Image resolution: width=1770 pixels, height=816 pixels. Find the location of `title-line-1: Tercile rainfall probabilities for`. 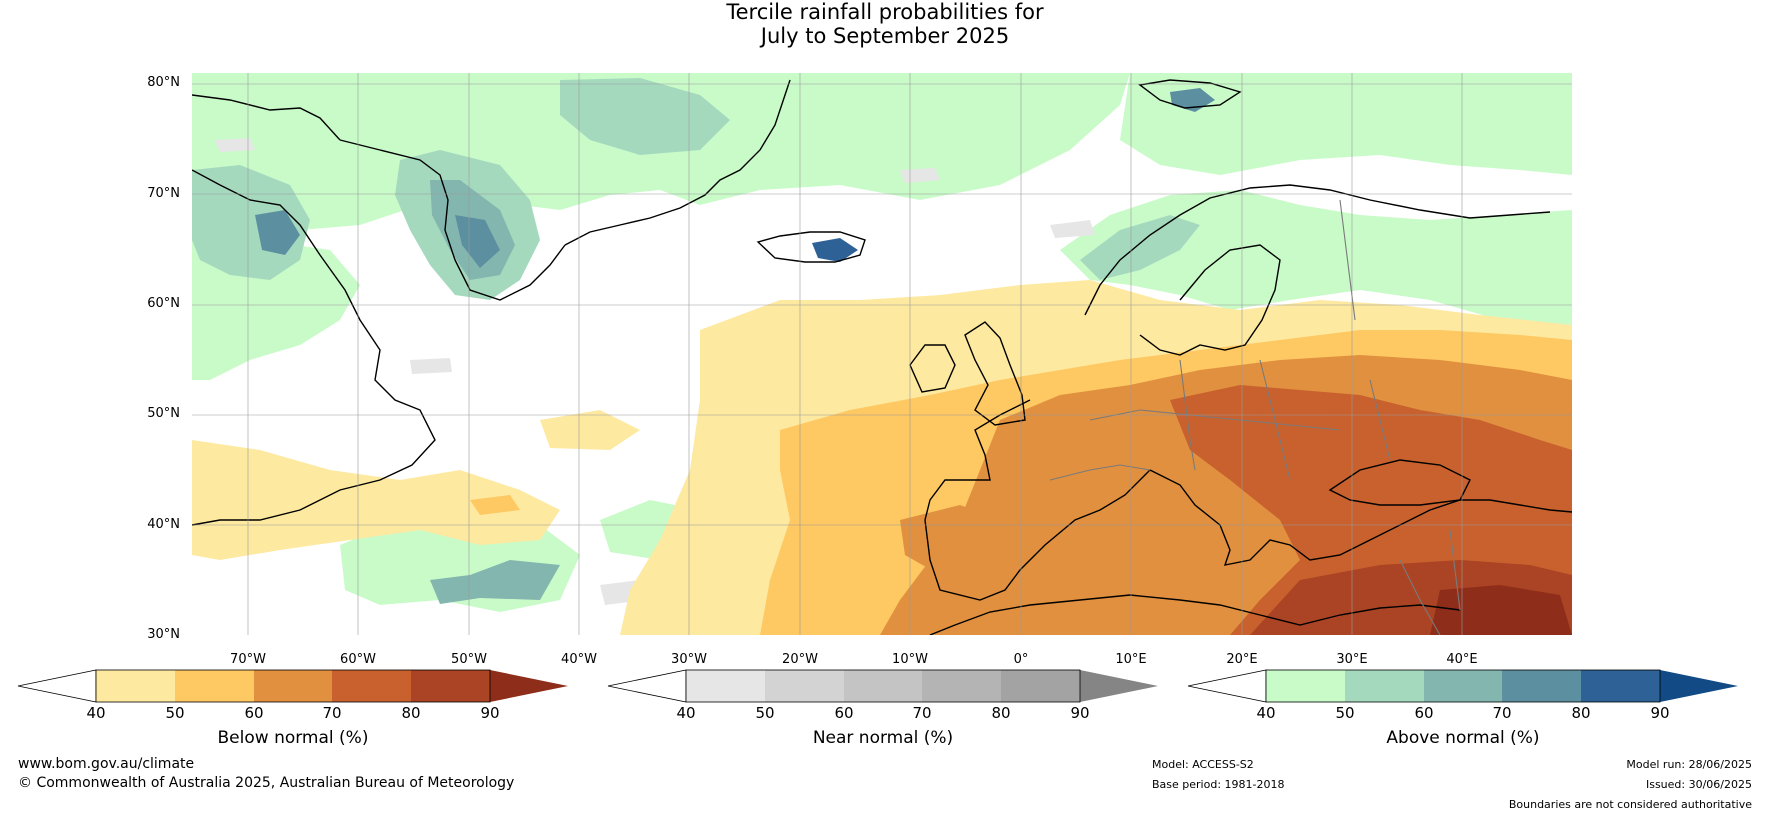

title-line-1: Tercile rainfall probabilities for is located at coordinates (885, 12).